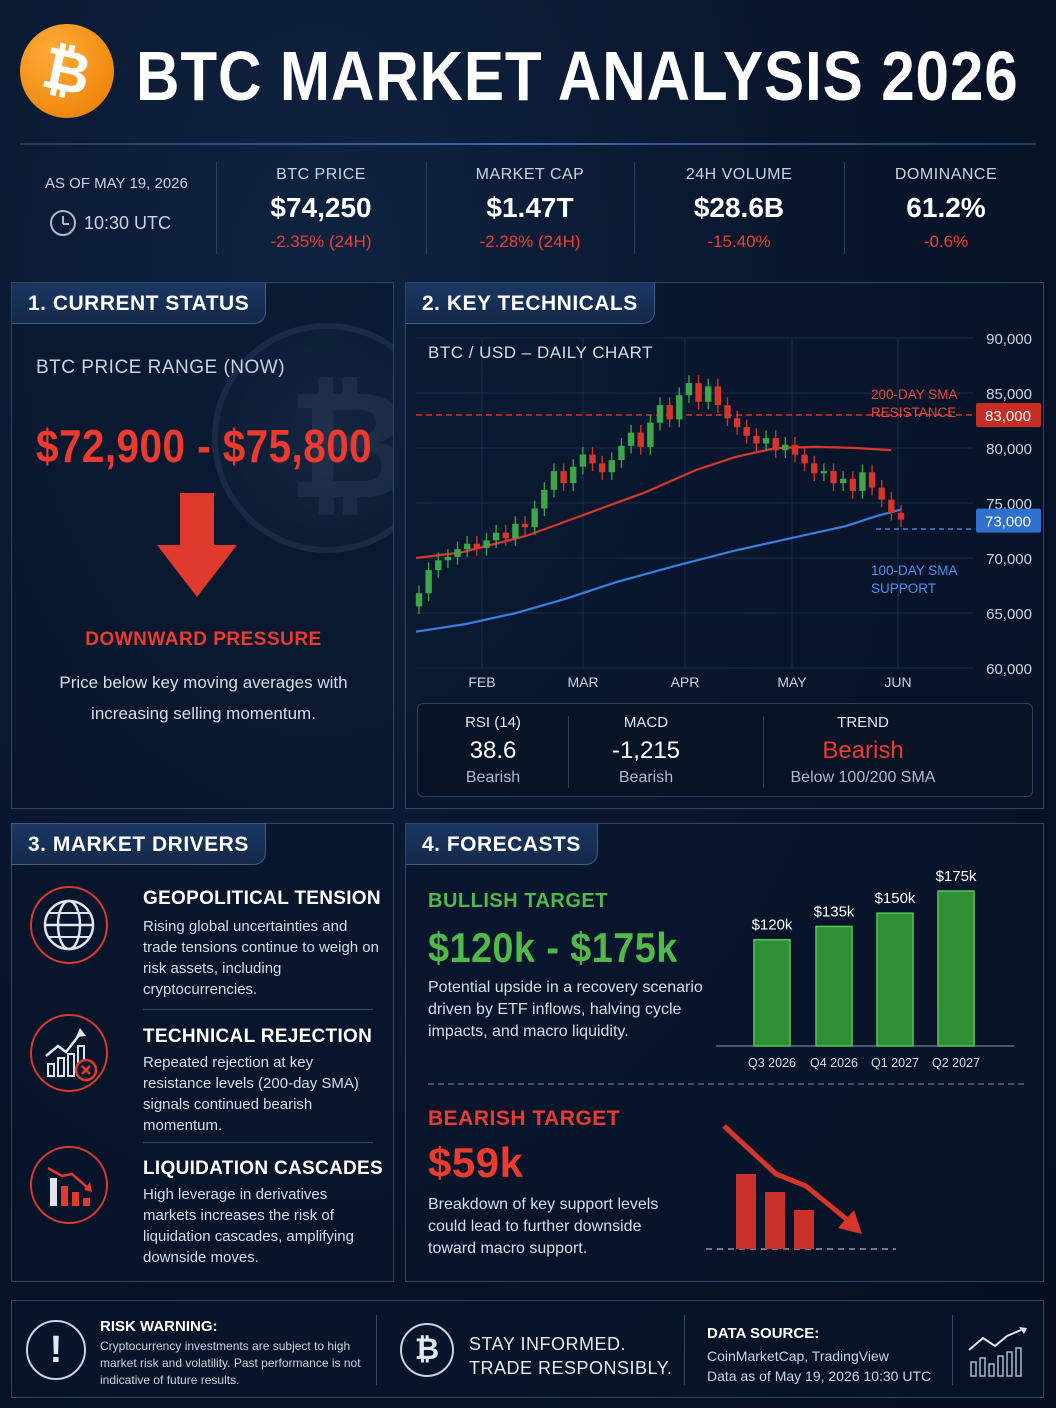  What do you see at coordinates (946, 174) in the screenshot?
I see `stat-label: DOMINANCE` at bounding box center [946, 174].